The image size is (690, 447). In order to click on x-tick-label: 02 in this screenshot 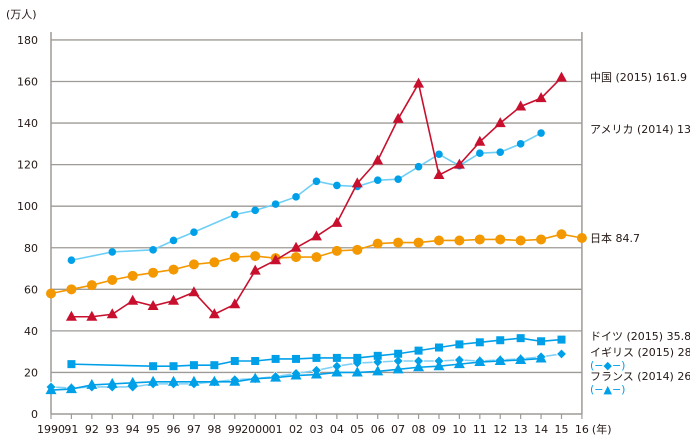, I will do `click(296, 429)`.